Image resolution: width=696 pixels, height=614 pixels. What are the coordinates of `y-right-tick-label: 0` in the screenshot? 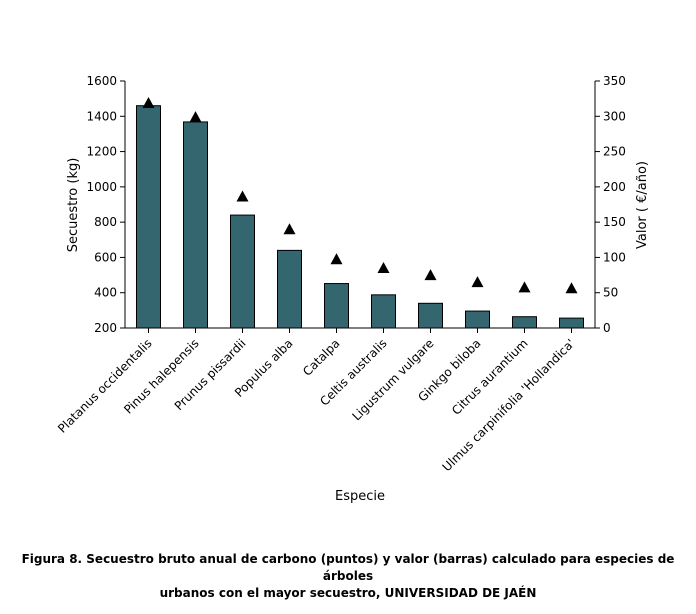 It's located at (607, 328).